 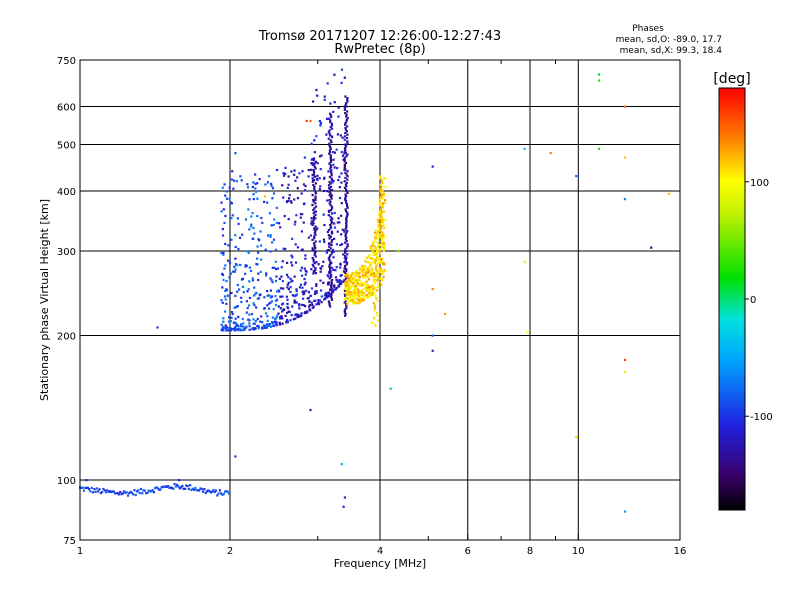 I want to click on phases-x-mode: mean, sd,X: 99.3, 18.4, so click(x=671, y=51).